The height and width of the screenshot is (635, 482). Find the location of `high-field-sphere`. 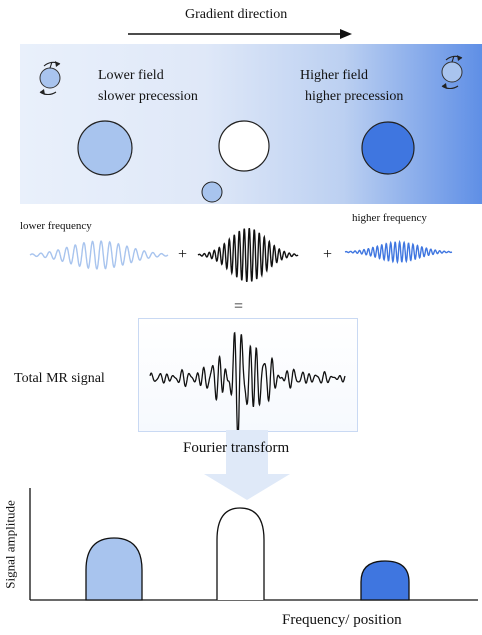

high-field-sphere is located at coordinates (388, 148).